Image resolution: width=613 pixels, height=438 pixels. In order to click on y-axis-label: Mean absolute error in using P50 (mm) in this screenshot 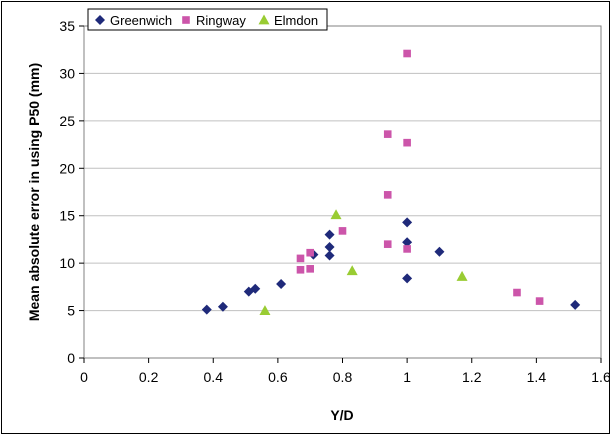, I will do `click(34, 192)`.